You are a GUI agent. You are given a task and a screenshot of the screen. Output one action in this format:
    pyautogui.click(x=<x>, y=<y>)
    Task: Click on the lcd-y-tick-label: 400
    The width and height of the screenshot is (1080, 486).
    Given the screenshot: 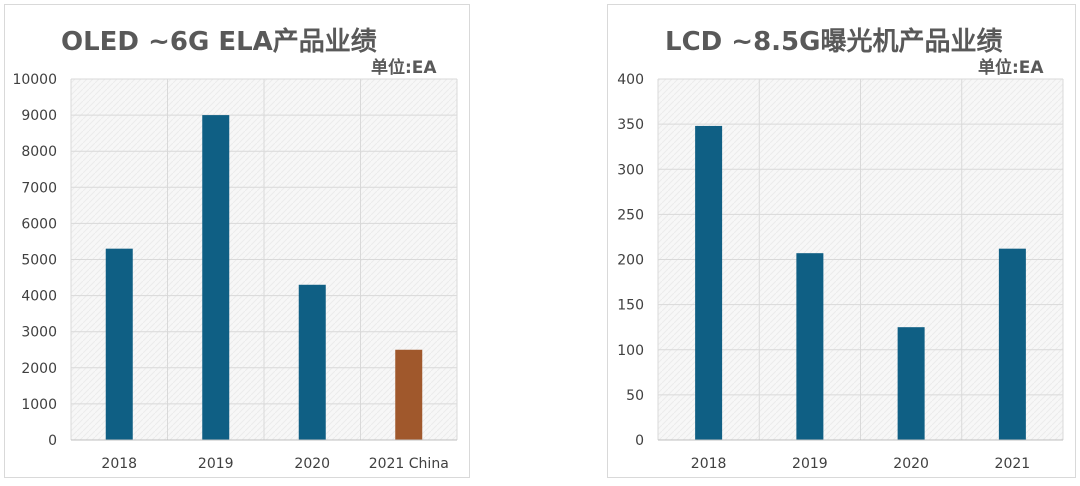 What is the action you would take?
    pyautogui.click(x=630, y=80)
    